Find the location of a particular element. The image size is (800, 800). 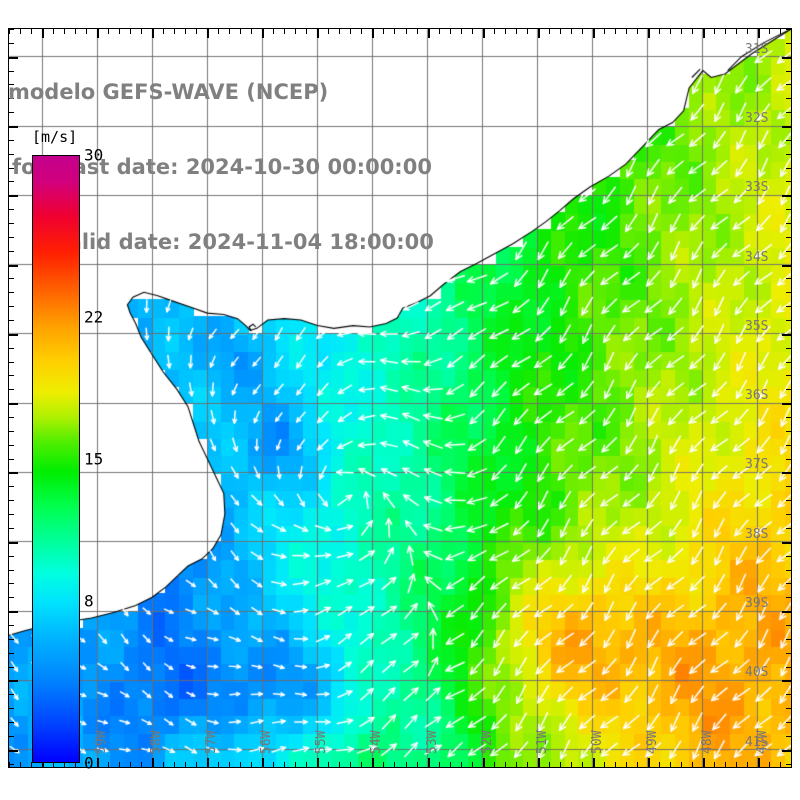

colorbar-tick-8: 8 is located at coordinates (89, 601).